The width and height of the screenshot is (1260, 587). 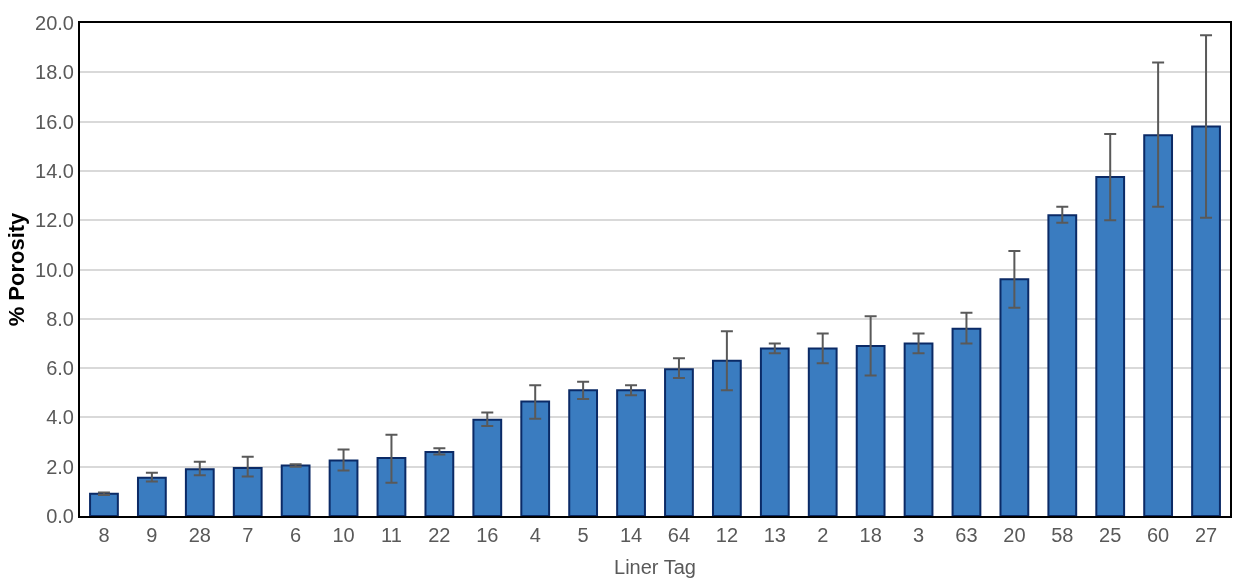 I want to click on x-tick-label: 16, so click(x=487, y=535).